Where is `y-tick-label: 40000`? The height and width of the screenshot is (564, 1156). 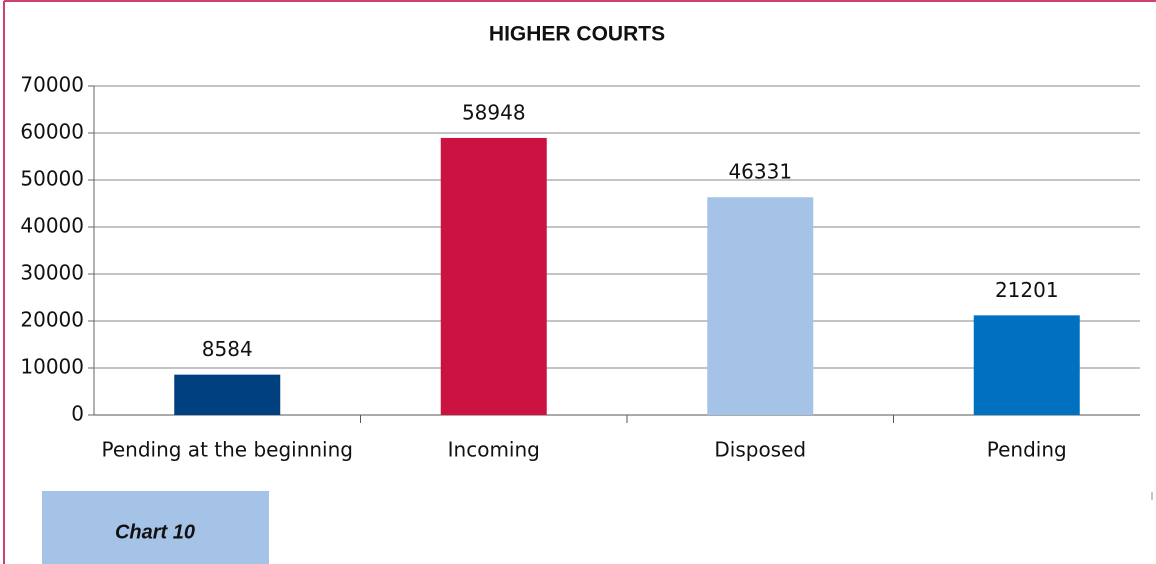 y-tick-label: 40000 is located at coordinates (52, 226).